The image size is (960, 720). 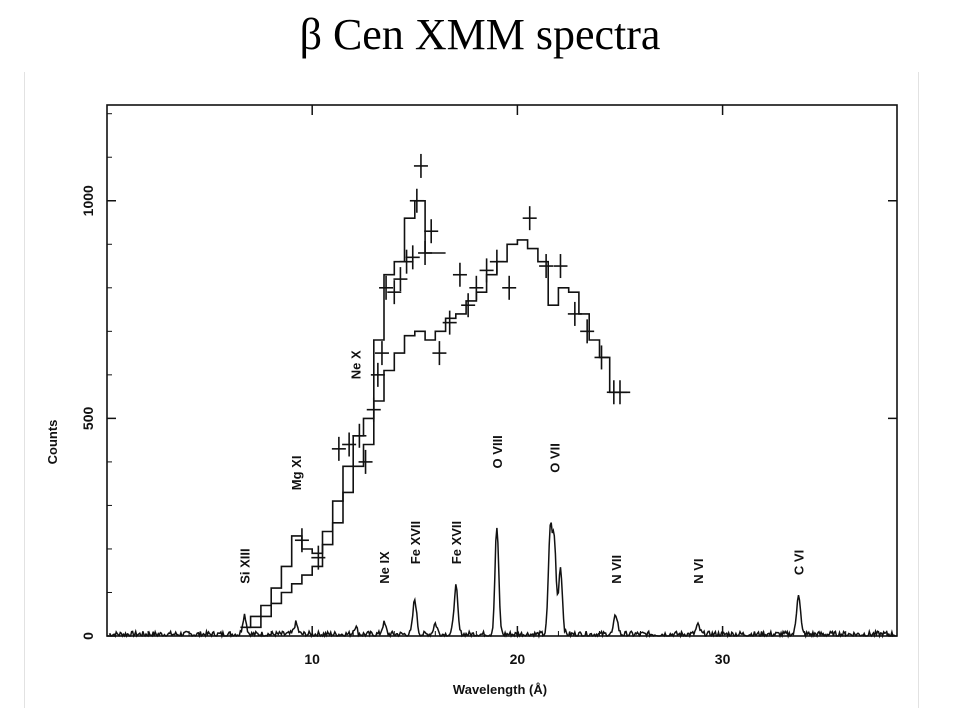 What do you see at coordinates (244, 565) in the screenshot?
I see `spectral-line-label: Si XIII` at bounding box center [244, 565].